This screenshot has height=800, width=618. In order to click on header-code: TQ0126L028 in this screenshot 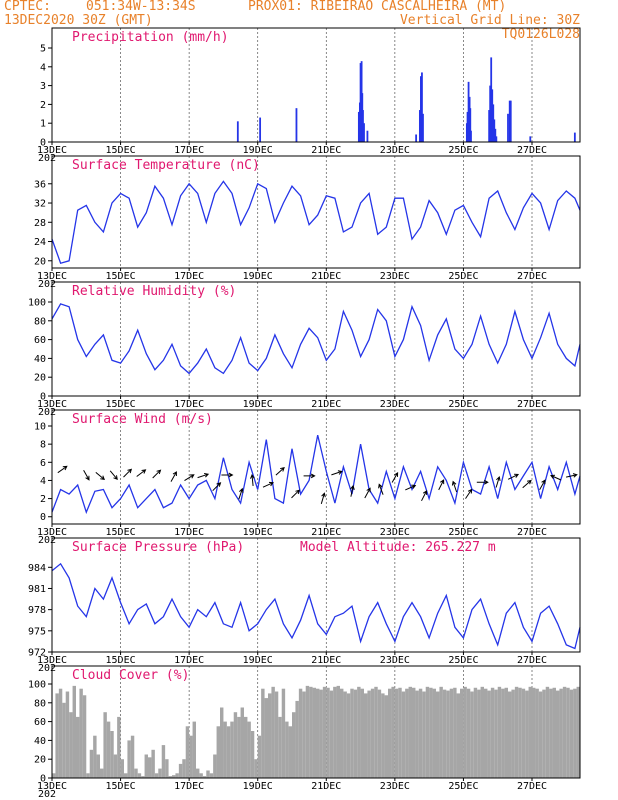, I will do `click(541, 34)`.